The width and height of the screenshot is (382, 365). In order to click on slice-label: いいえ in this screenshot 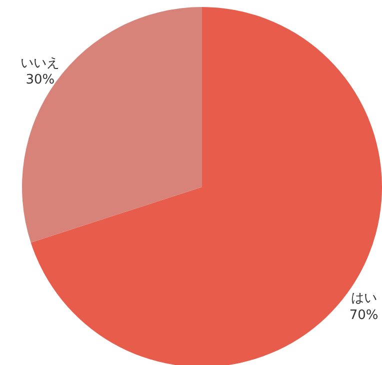, I will do `click(40, 63)`.